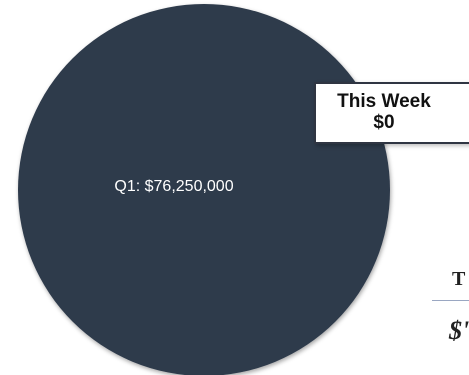 The width and height of the screenshot is (469, 375). I want to click on pie-slice-label: Q1: $76,250,000, so click(173, 186).